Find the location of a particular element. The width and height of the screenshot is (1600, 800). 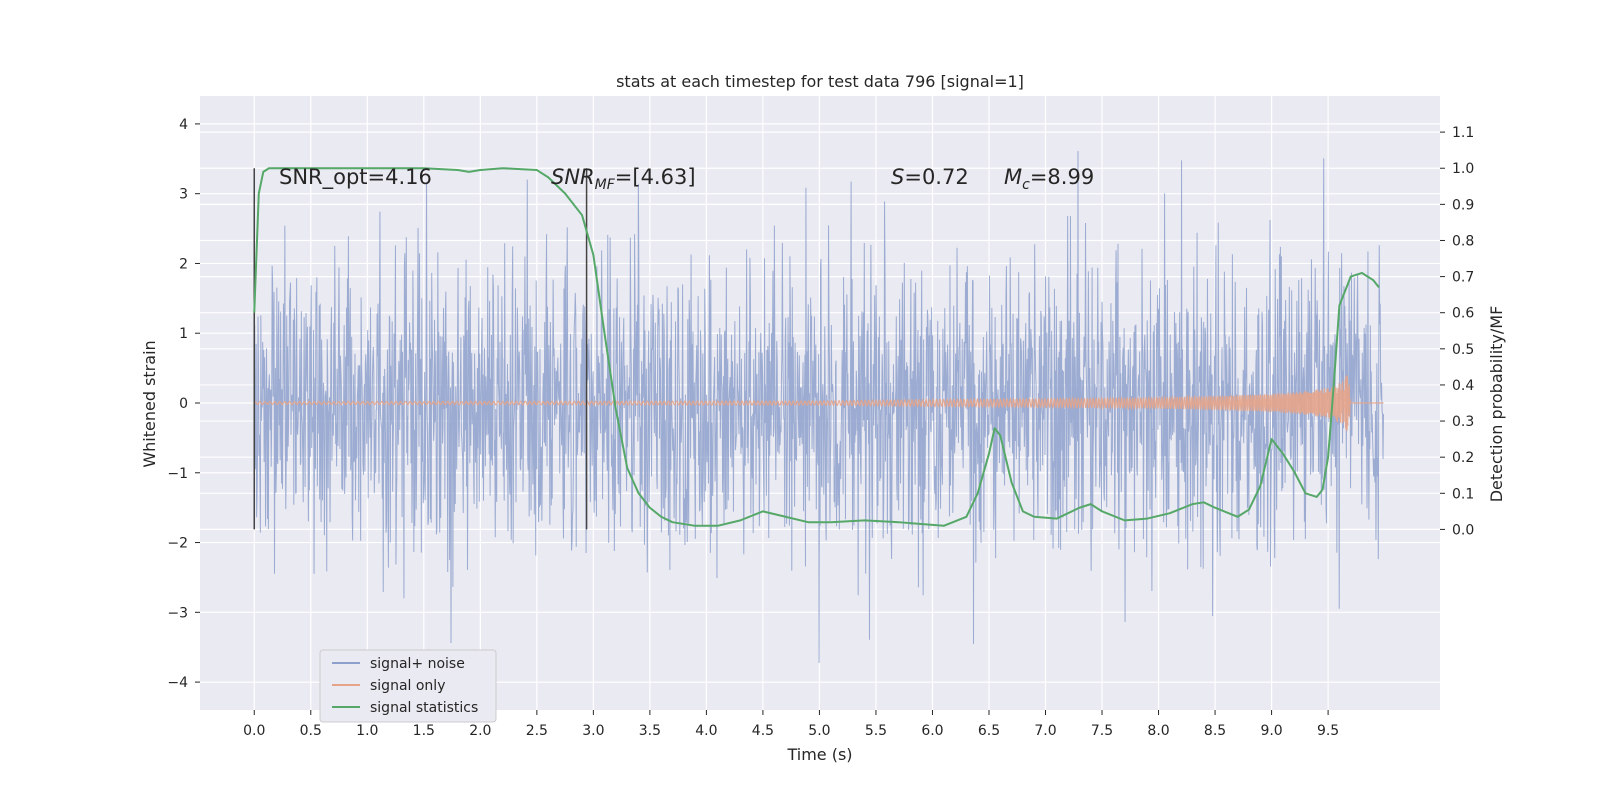

x-tick-label: 9.5 is located at coordinates (1328, 731).